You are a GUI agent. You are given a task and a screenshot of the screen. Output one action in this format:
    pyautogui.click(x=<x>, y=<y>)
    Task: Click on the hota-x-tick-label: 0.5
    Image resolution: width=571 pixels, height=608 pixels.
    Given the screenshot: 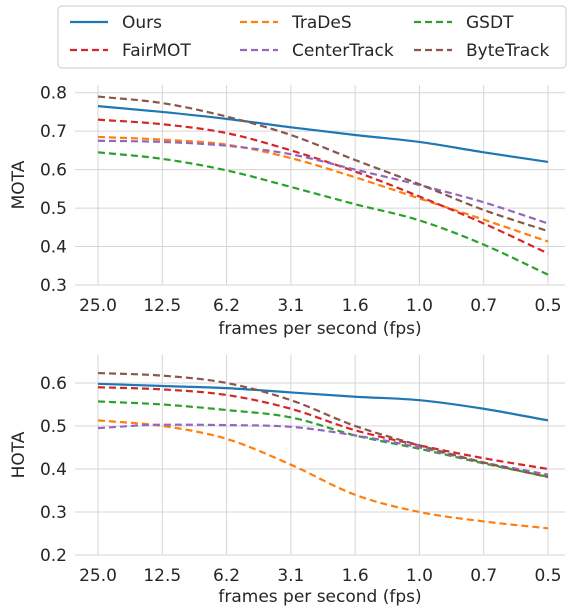 What is the action you would take?
    pyautogui.click(x=547, y=576)
    